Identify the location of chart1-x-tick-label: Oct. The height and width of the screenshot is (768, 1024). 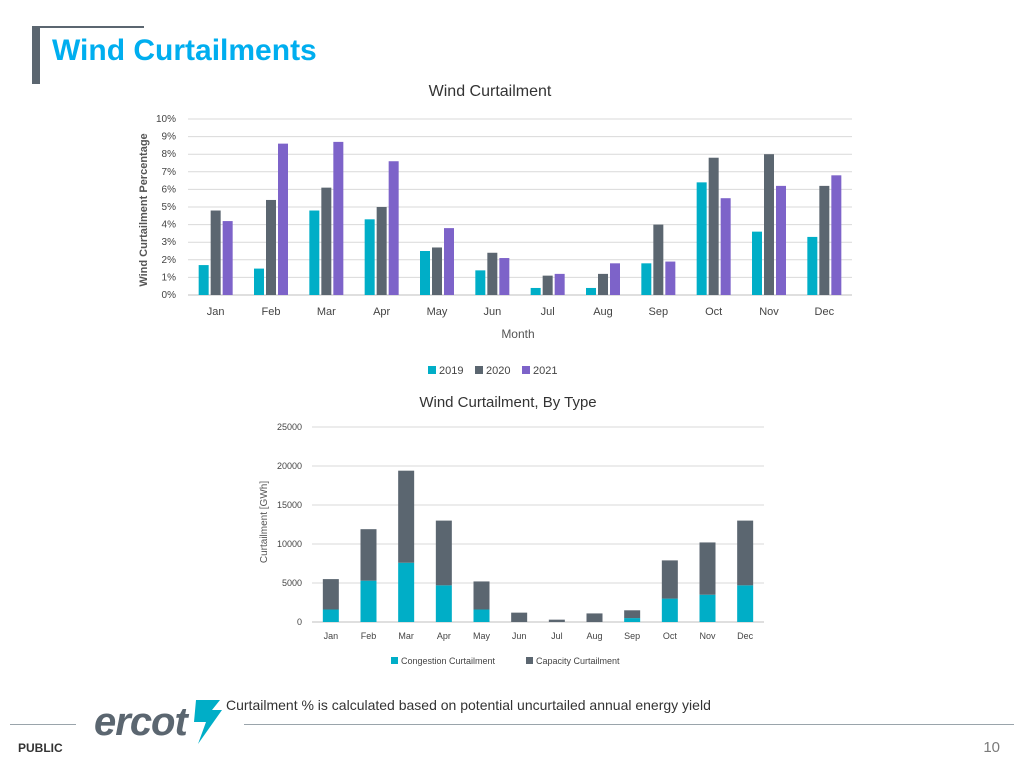
(713, 312).